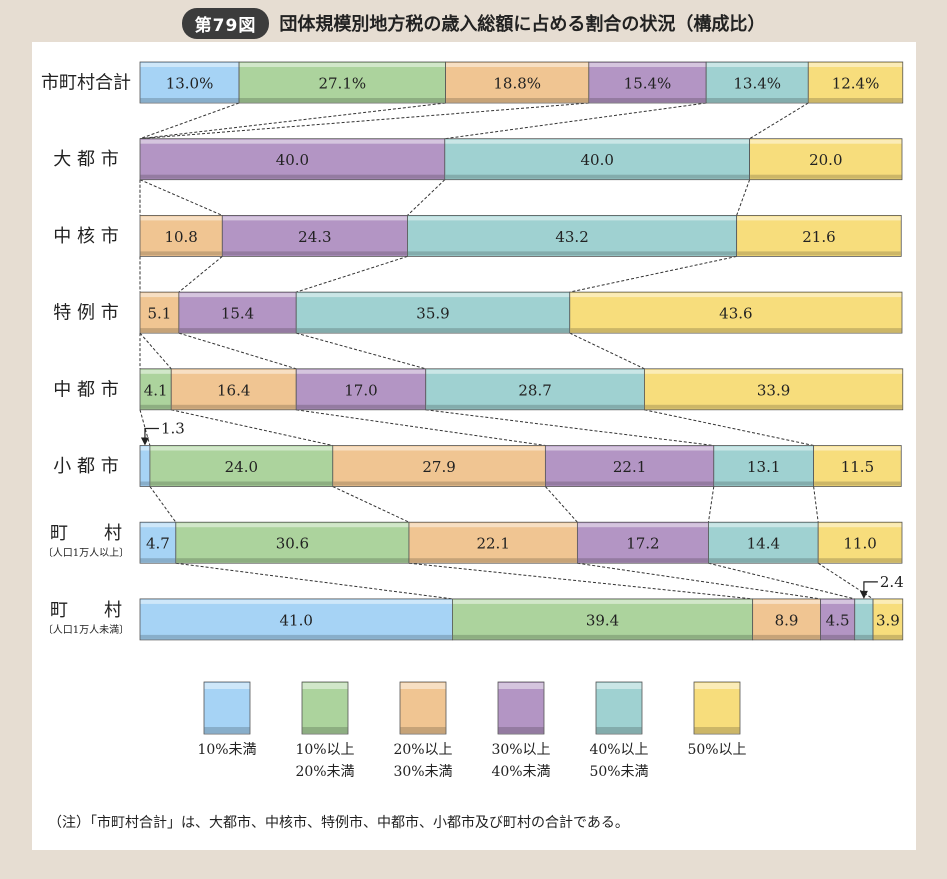 This screenshot has height=879, width=947. Describe the element at coordinates (602, 620) in the screenshot. I see `data-label: 39.4` at that location.